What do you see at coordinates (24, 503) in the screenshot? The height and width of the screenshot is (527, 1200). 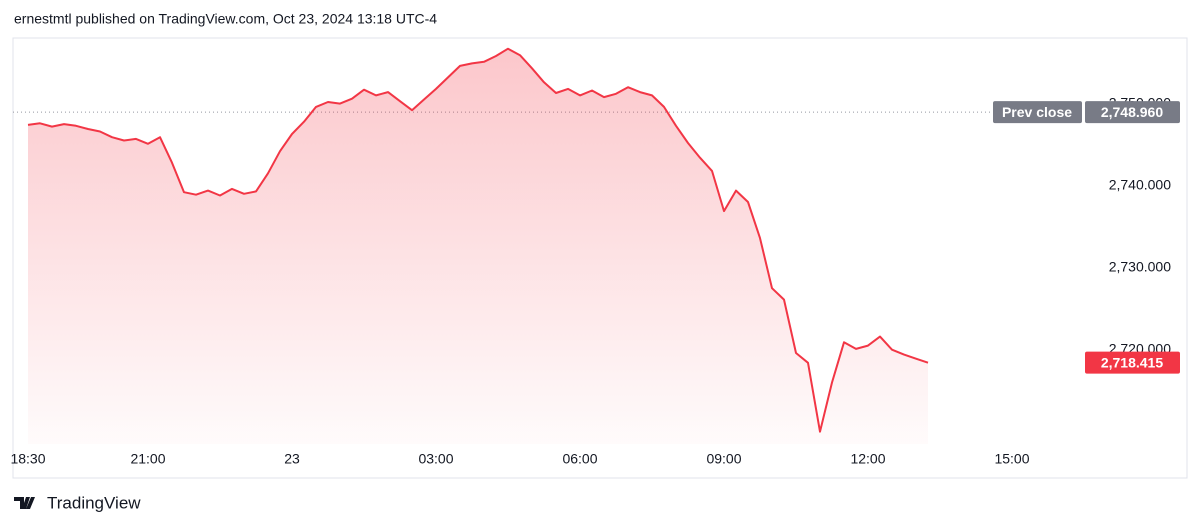 I see `logo` at bounding box center [24, 503].